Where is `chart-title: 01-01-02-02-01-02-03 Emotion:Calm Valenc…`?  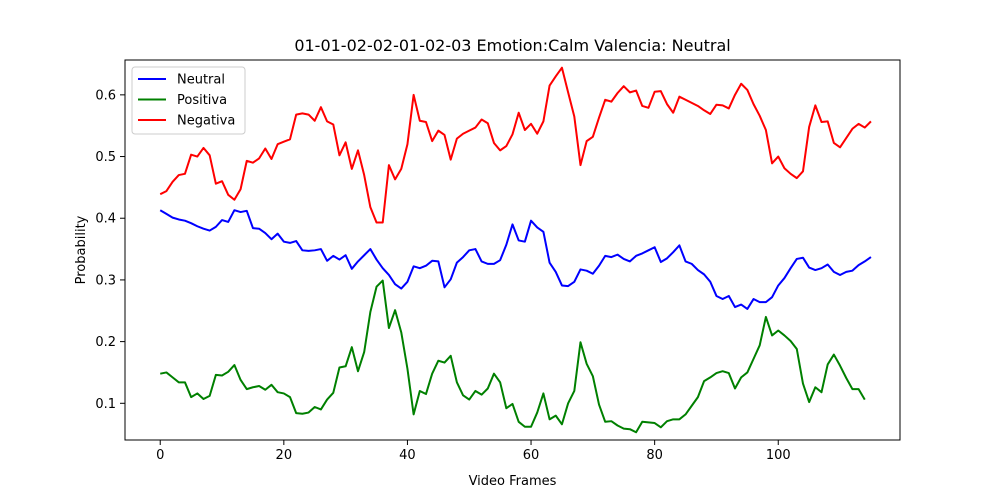
chart-title: 01-01-02-02-01-02-03 Emotion:Calm Valenc… is located at coordinates (512, 45).